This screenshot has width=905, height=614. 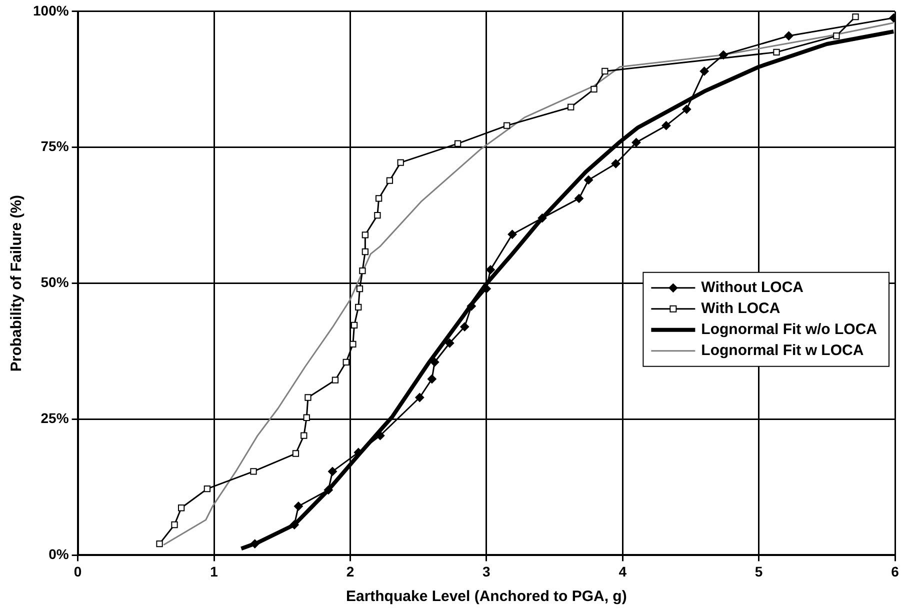 I want to click on x-axis-title: Earthquake Level (Anchored to PGA, g), so click(x=486, y=597).